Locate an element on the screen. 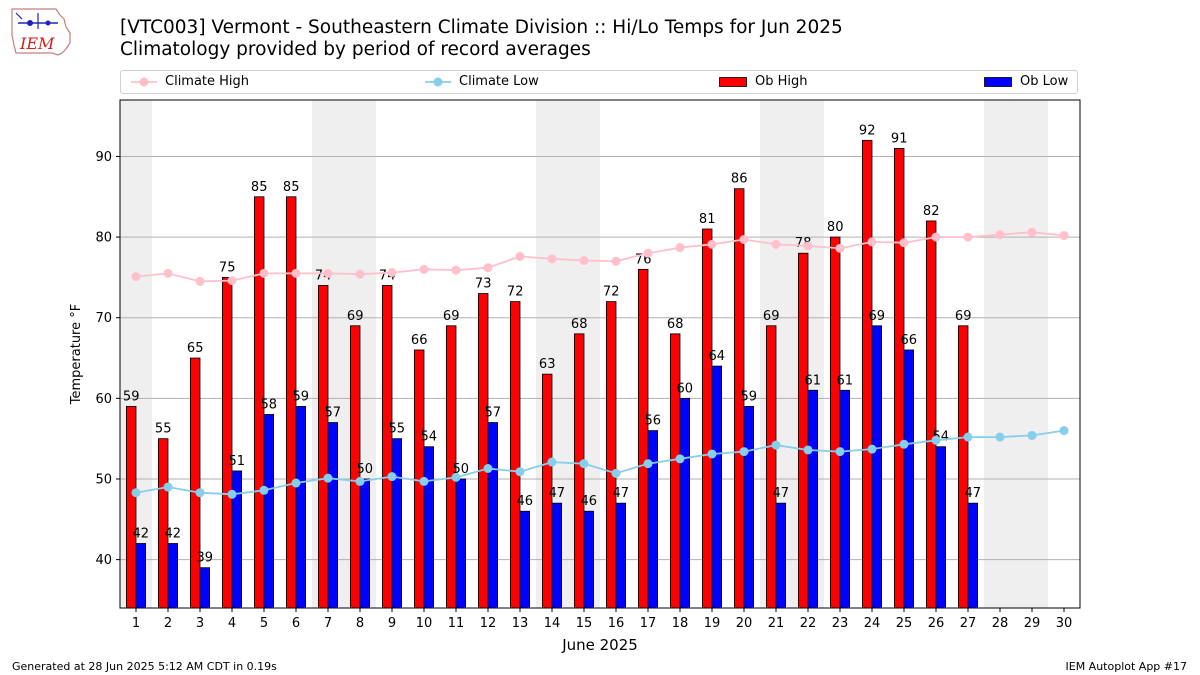 The width and height of the screenshot is (1200, 675). x-tick-label: 15 is located at coordinates (584, 623).